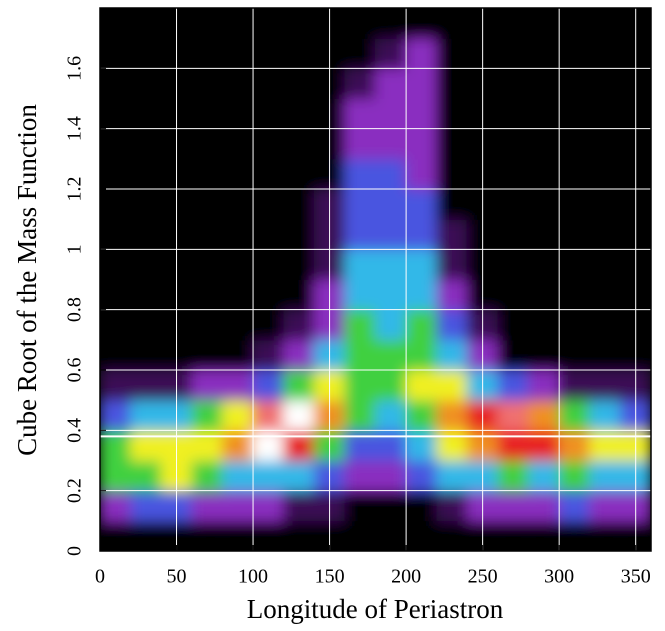 The height and width of the screenshot is (631, 665). What do you see at coordinates (75, 490) in the screenshot?
I see `y-tick-label: 0.2` at bounding box center [75, 490].